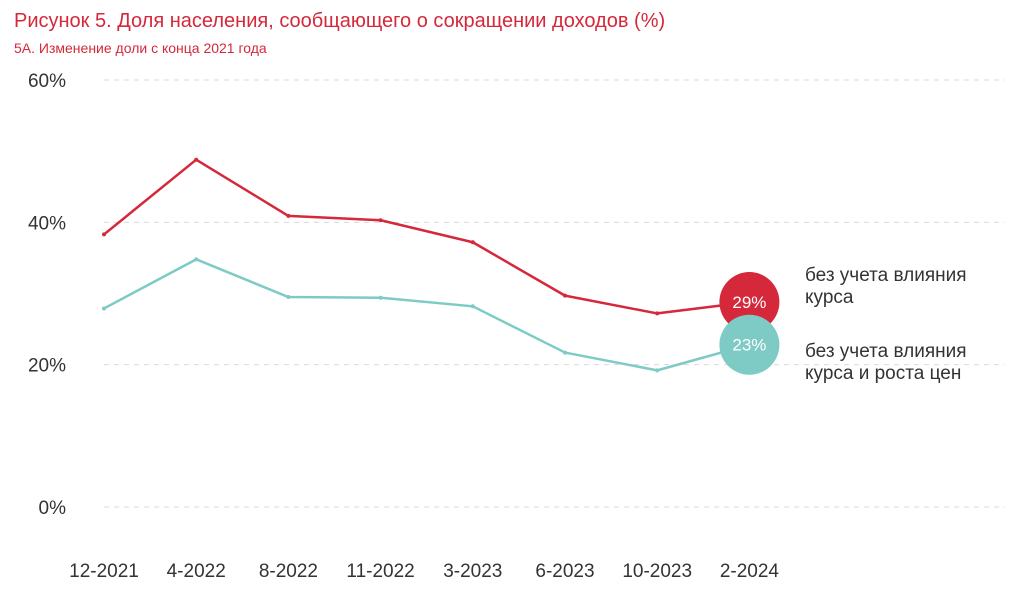 This screenshot has height=594, width=1025. I want to click on chart-subtitle: 5А. Изменение доли с конца 2021 года, so click(140, 48).